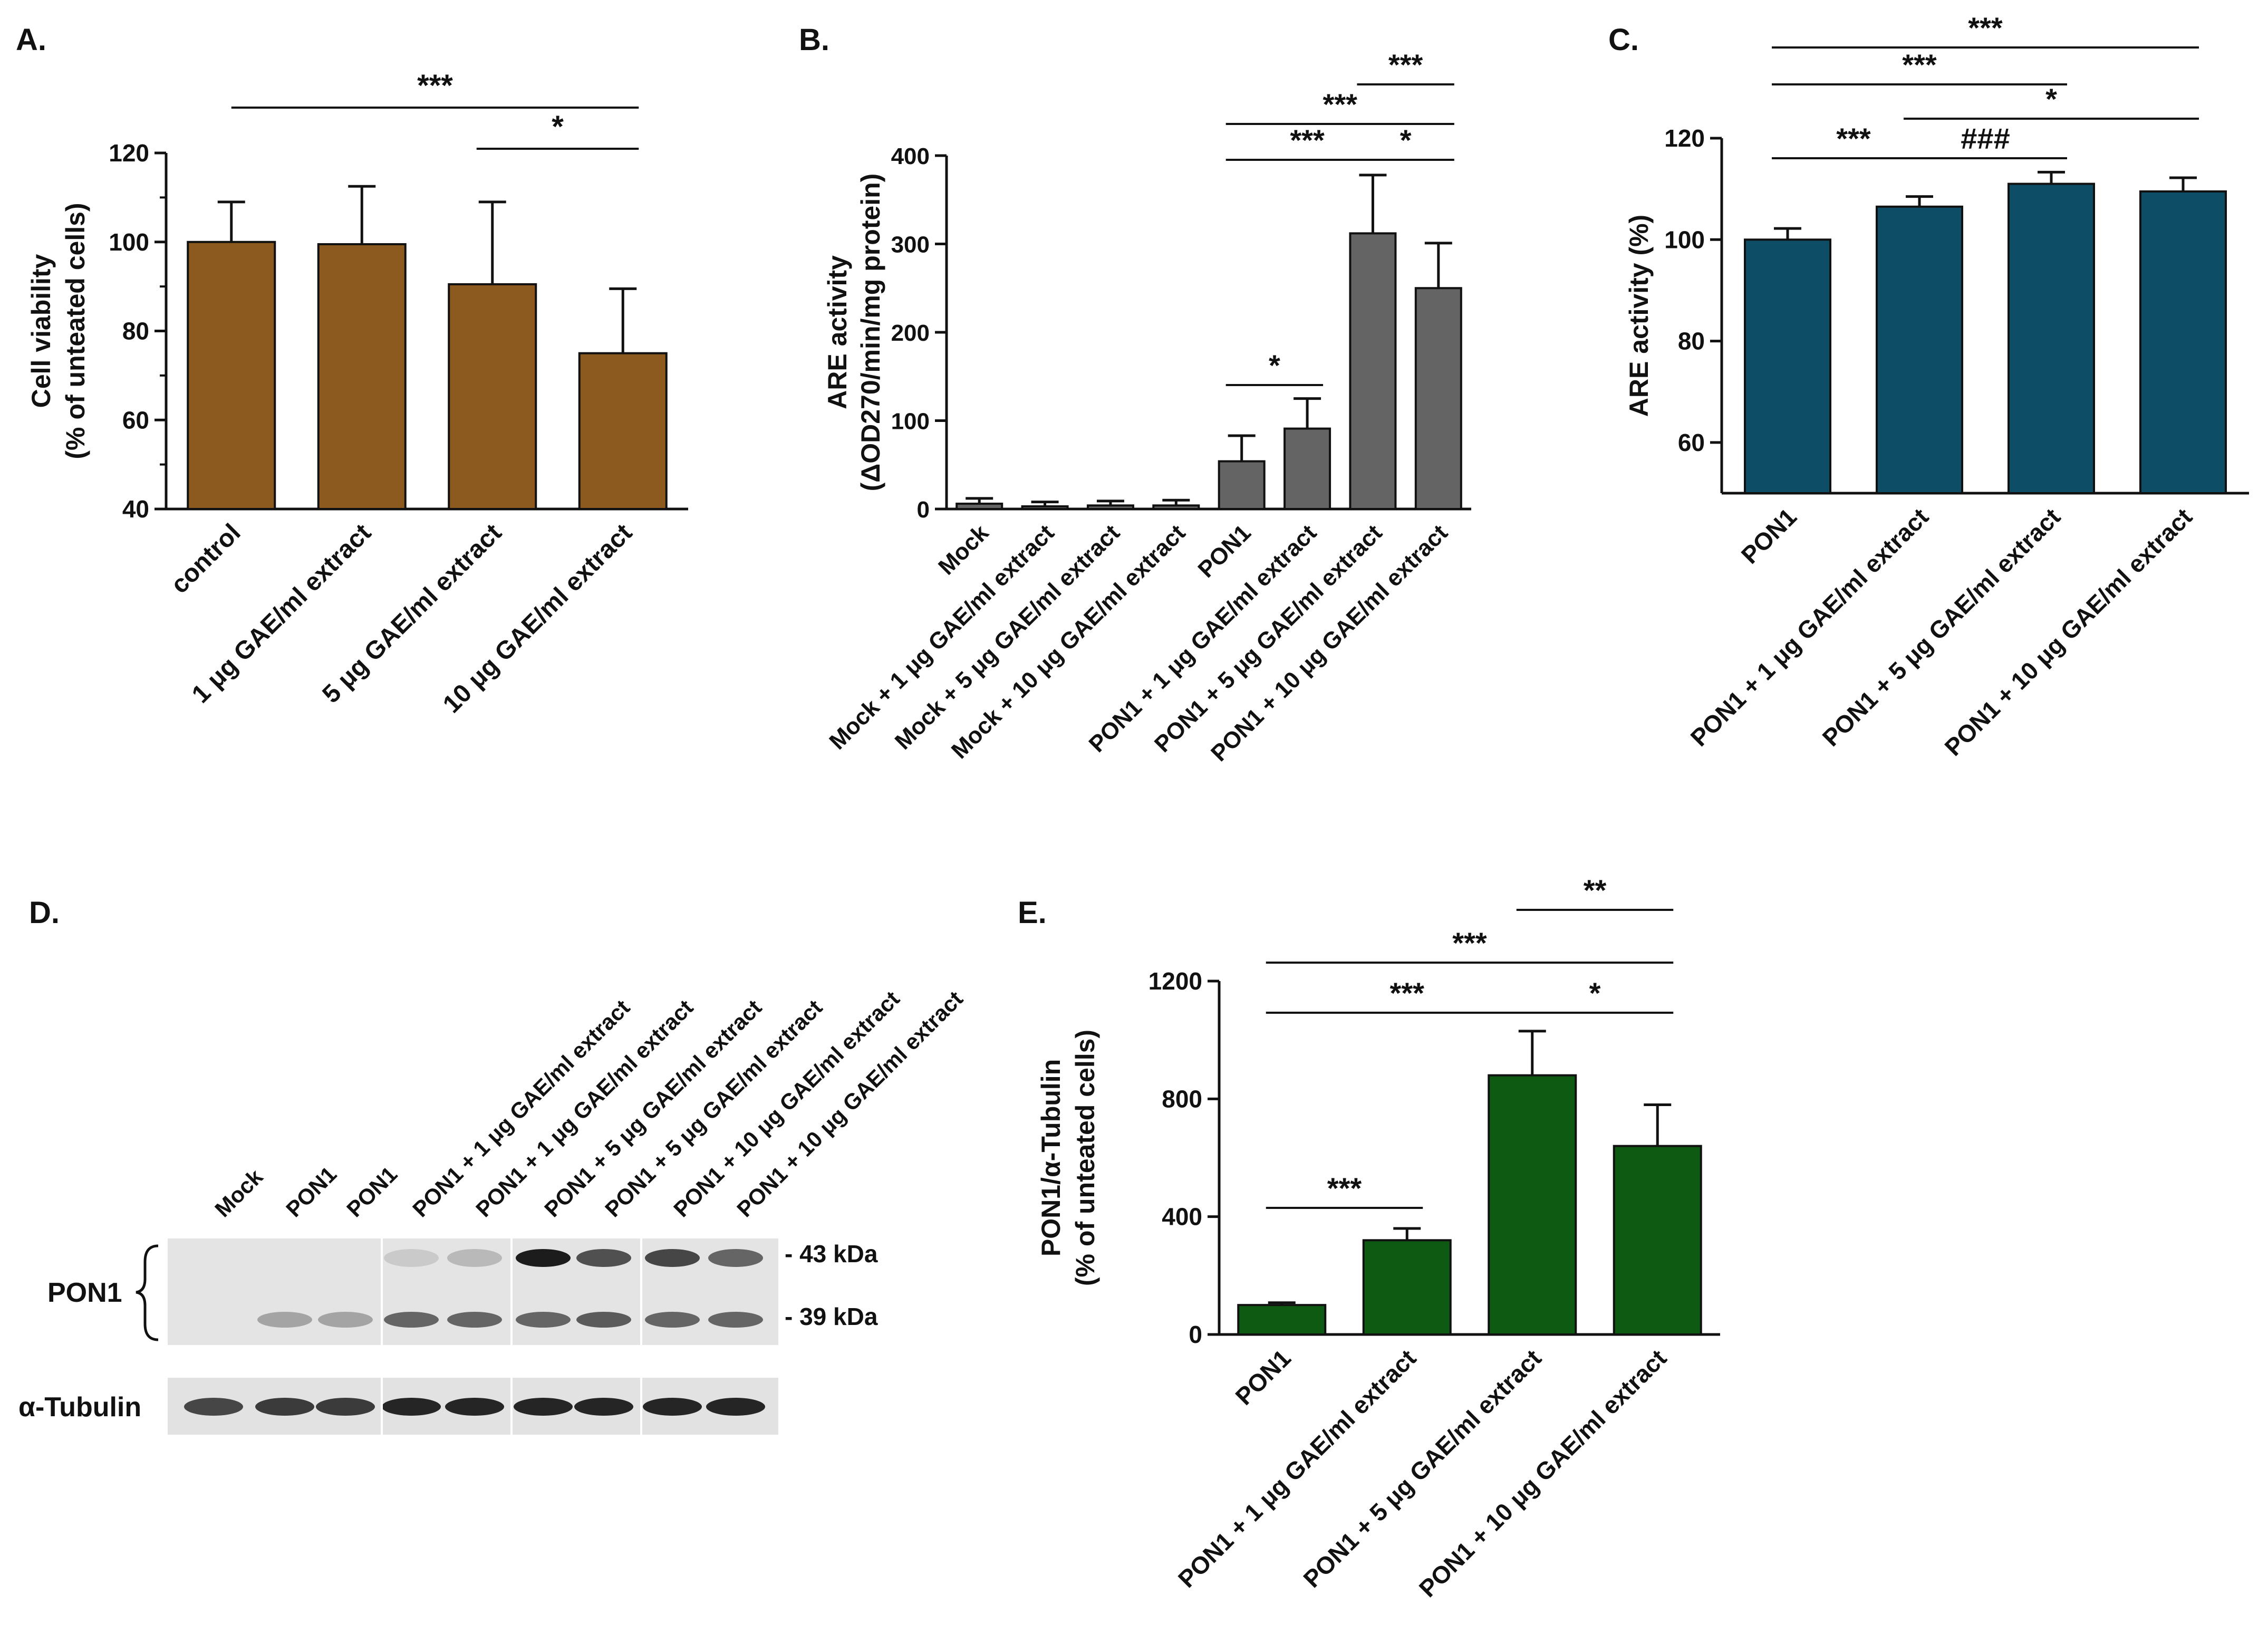 This screenshot has width=2268, height=1652. What do you see at coordinates (1069, 642) in the screenshot?
I see `x-tick-label: Mock + 10 μg GAE/ml extract` at bounding box center [1069, 642].